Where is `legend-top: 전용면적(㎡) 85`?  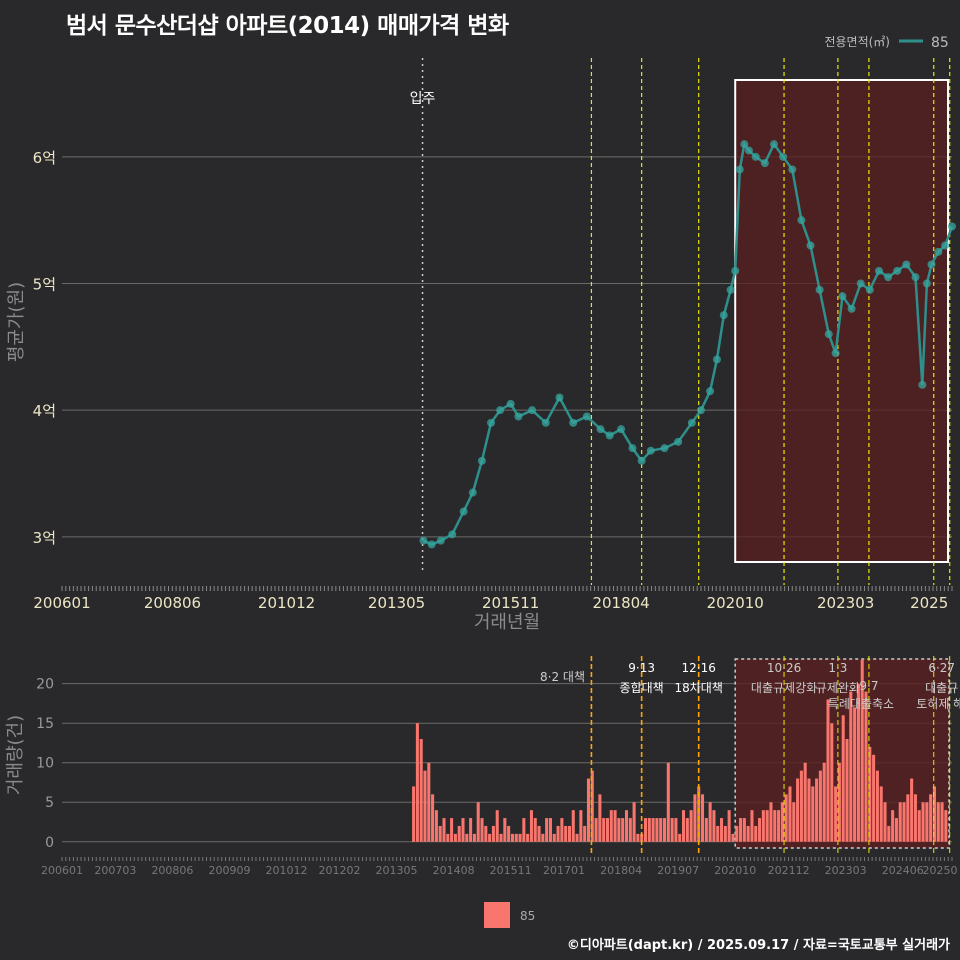
legend-top: 전용면적(㎡) 85 is located at coordinates (886, 43).